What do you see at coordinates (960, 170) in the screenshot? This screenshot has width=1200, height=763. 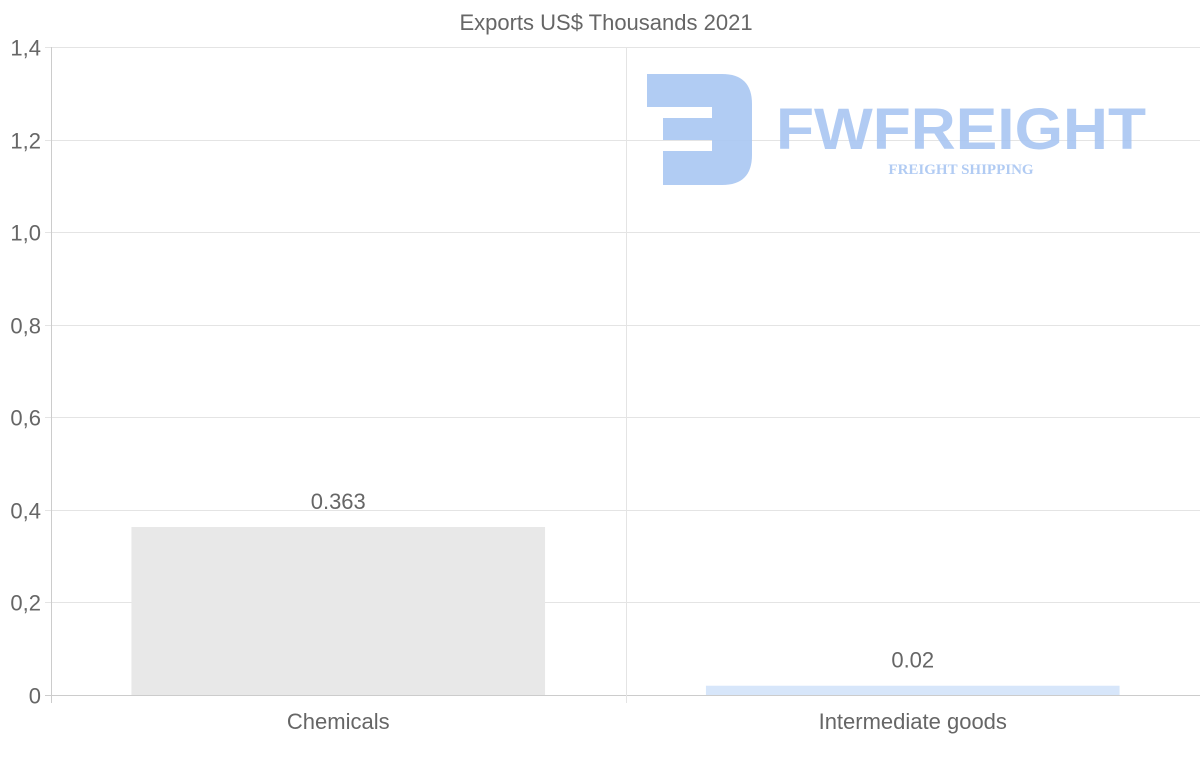 I see `watermark-tagline: FREIGHT SHIPPING` at bounding box center [960, 170].